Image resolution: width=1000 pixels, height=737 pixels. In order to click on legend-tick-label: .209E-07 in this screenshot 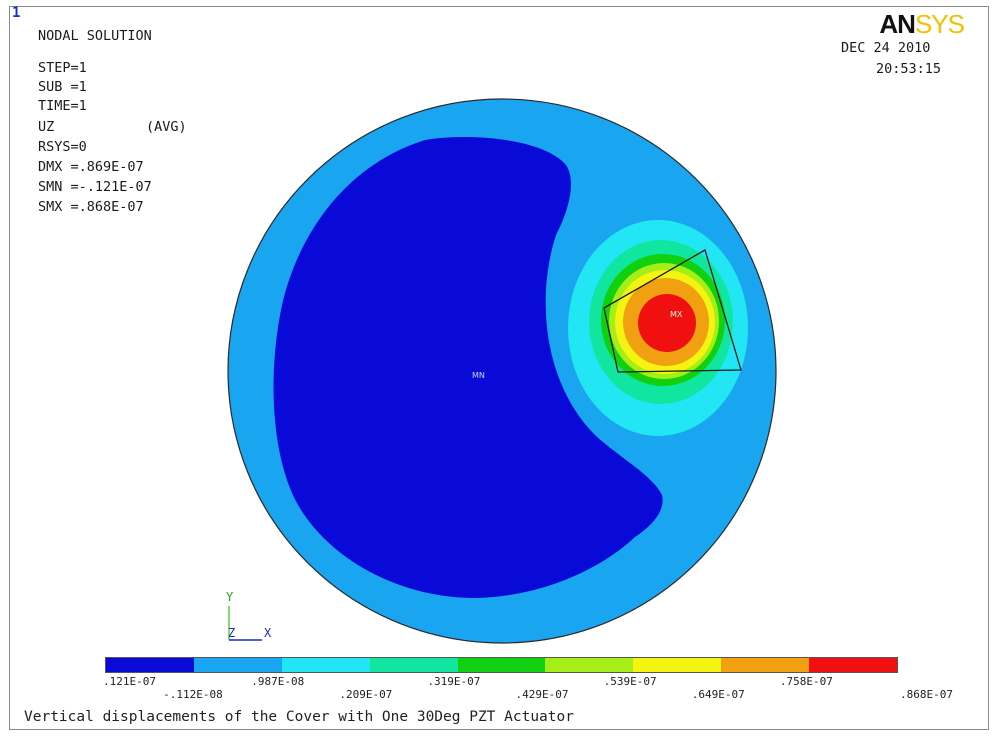, I will do `click(366, 694)`.